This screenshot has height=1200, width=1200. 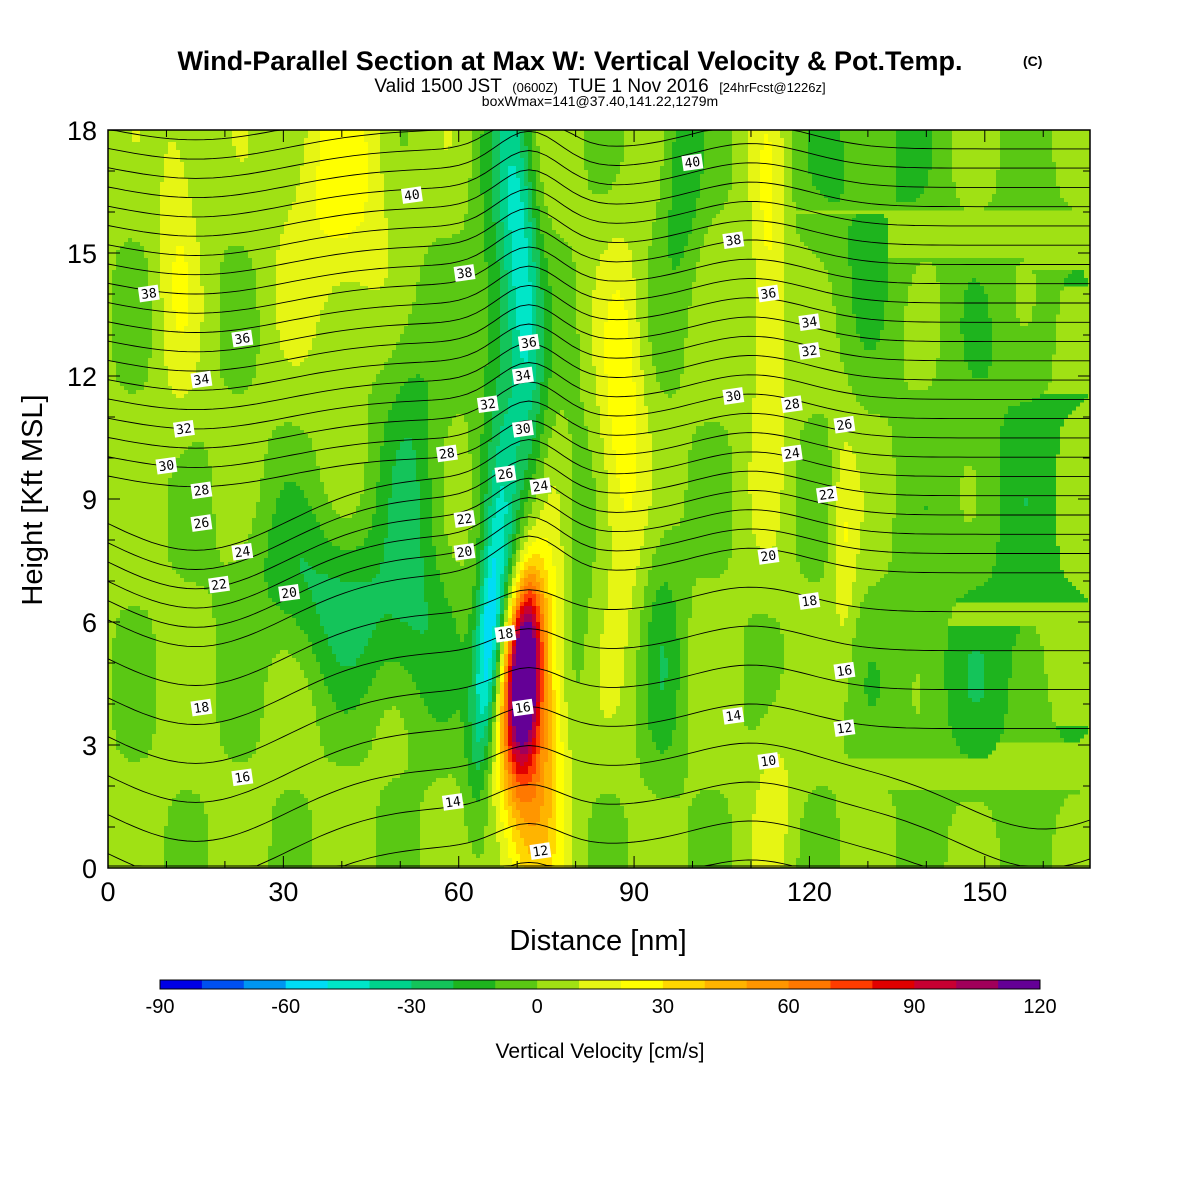 I want to click on x-tick-label: 90, so click(x=634, y=892).